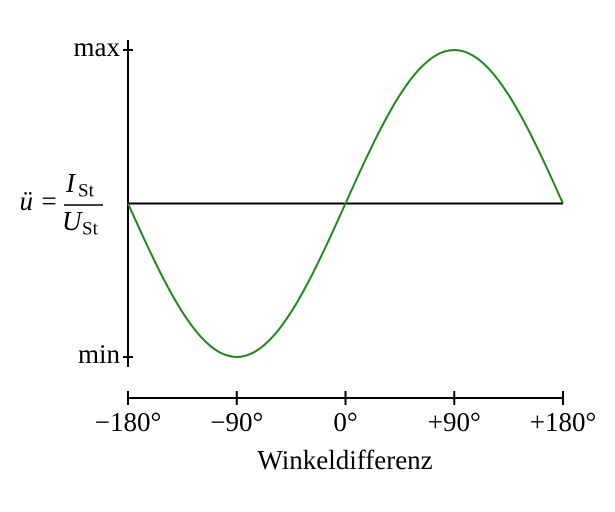  I want to click on y-label-numerator: I, so click(71, 183).